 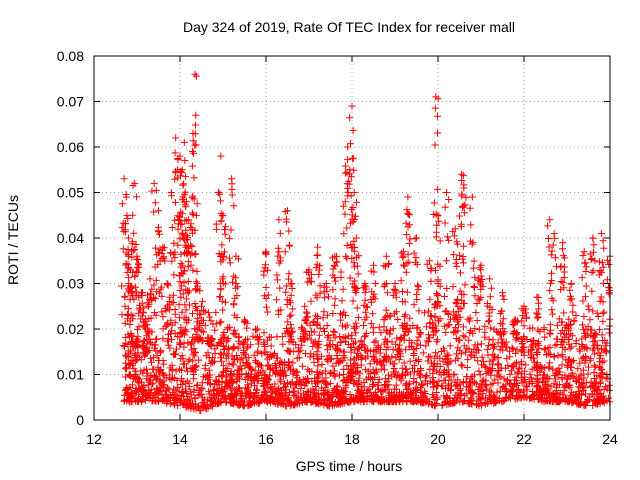 What do you see at coordinates (524, 439) in the screenshot?
I see `x-tick-label: 22` at bounding box center [524, 439].